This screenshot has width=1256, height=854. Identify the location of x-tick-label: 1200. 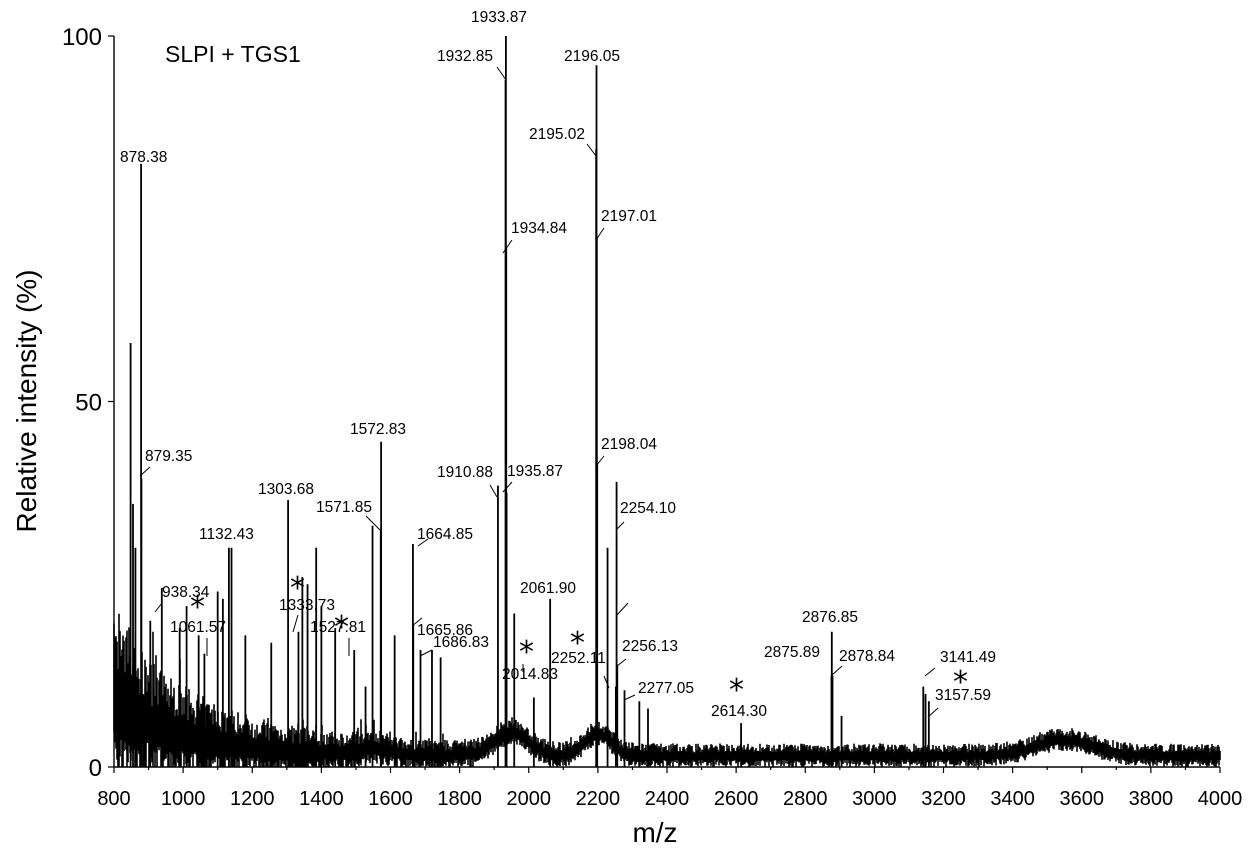
(252, 799).